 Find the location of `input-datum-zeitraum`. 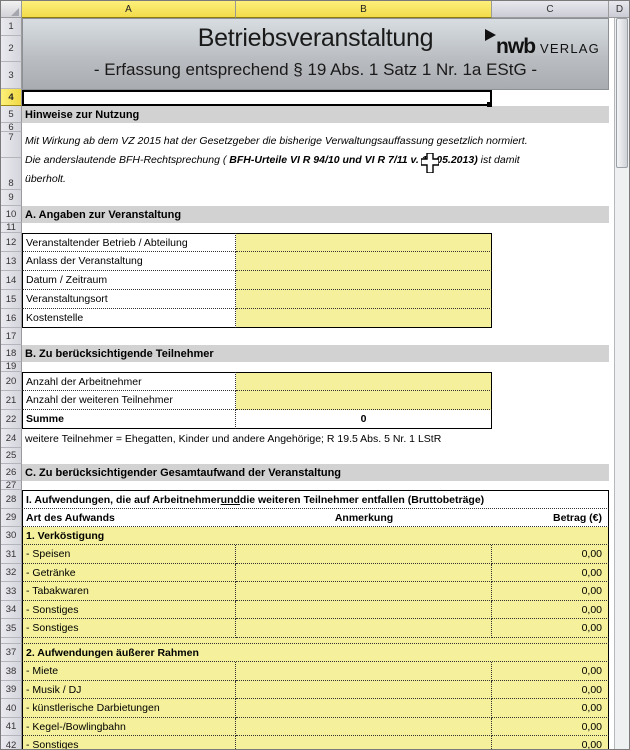

input-datum-zeitraum is located at coordinates (364, 280).